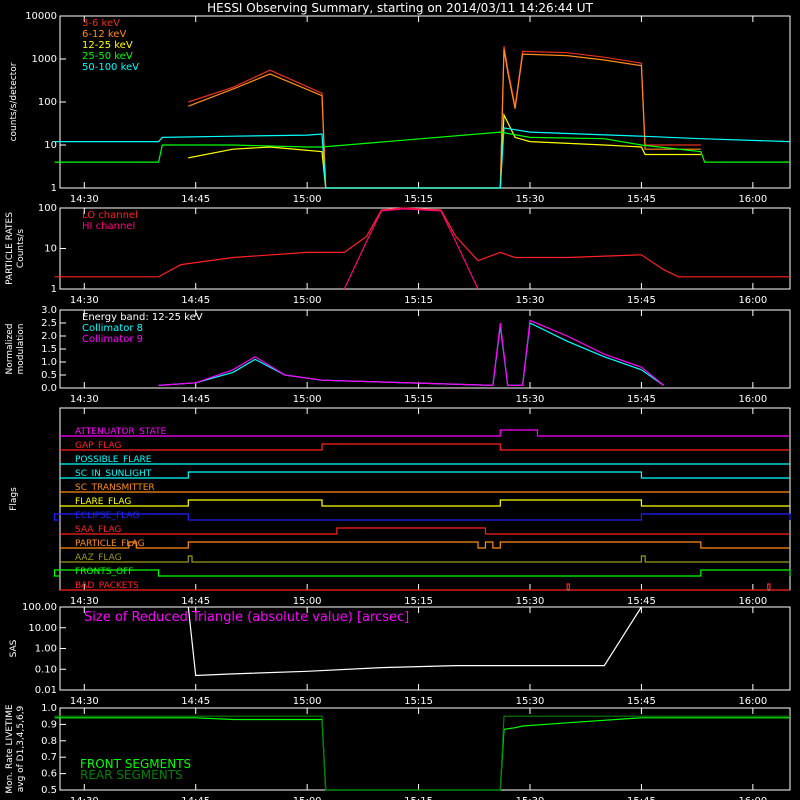 The width and height of the screenshot is (800, 800). I want to click on y-axis-label: Normalized, so click(10, 348).